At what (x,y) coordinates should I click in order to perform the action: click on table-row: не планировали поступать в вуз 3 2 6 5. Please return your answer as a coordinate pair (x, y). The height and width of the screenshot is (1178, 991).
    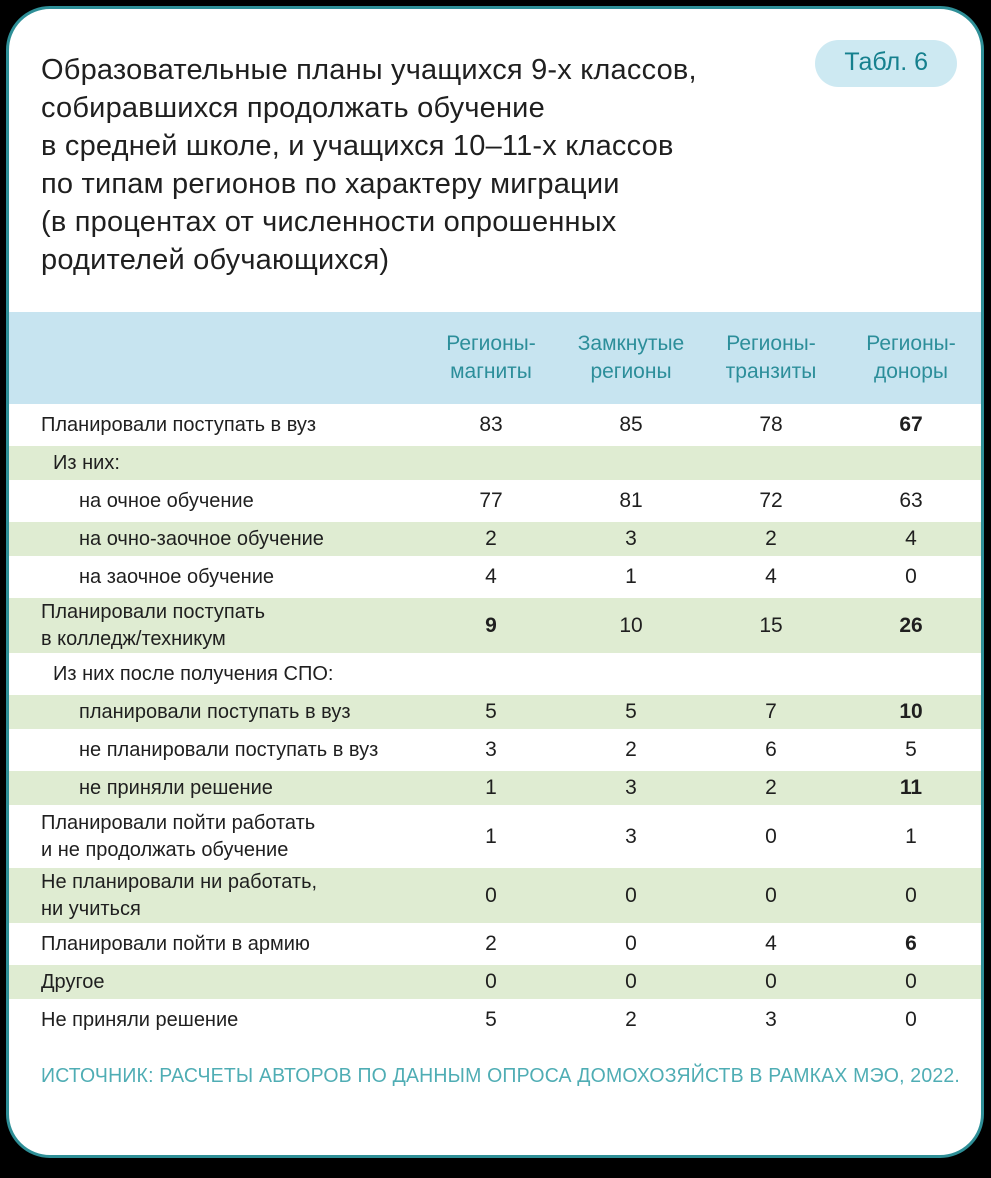
    Looking at the image, I should click on (495, 748).